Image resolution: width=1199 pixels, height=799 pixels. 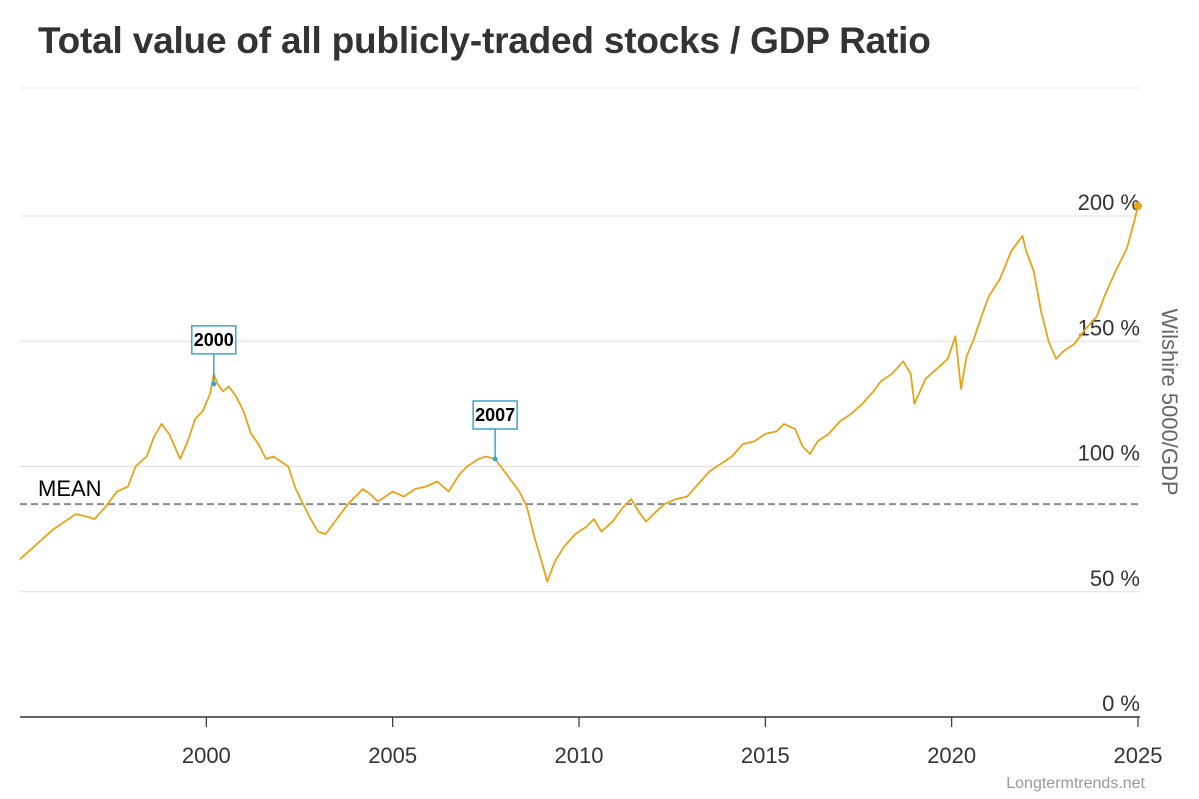 I want to click on y-tick-label: 50 %, so click(x=1115, y=578).